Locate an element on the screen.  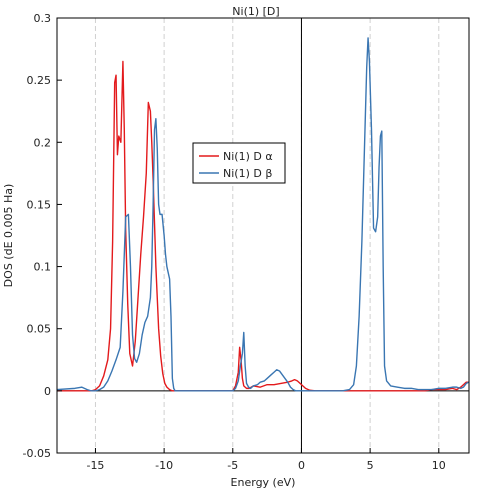
y-tick-label: 0.2 is located at coordinates (43, 142).